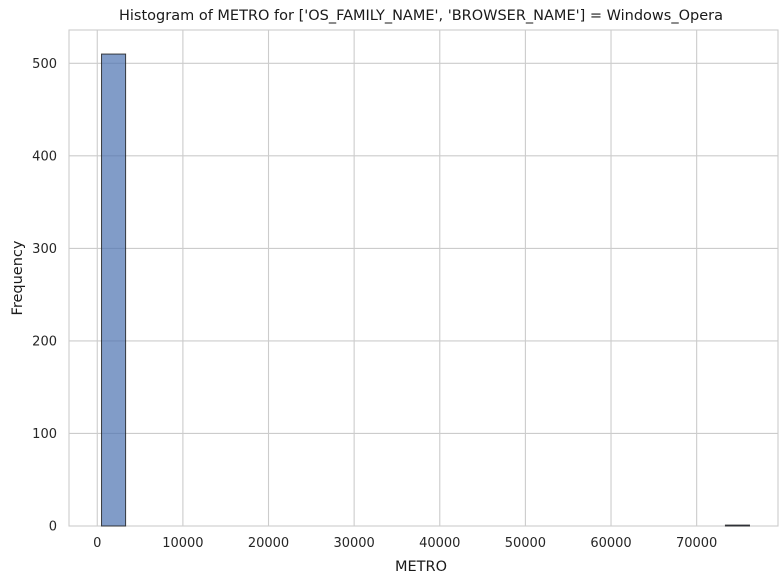 Image resolution: width=784 pixels, height=584 pixels. What do you see at coordinates (696, 543) in the screenshot?
I see `x-tick-label: 70000` at bounding box center [696, 543].